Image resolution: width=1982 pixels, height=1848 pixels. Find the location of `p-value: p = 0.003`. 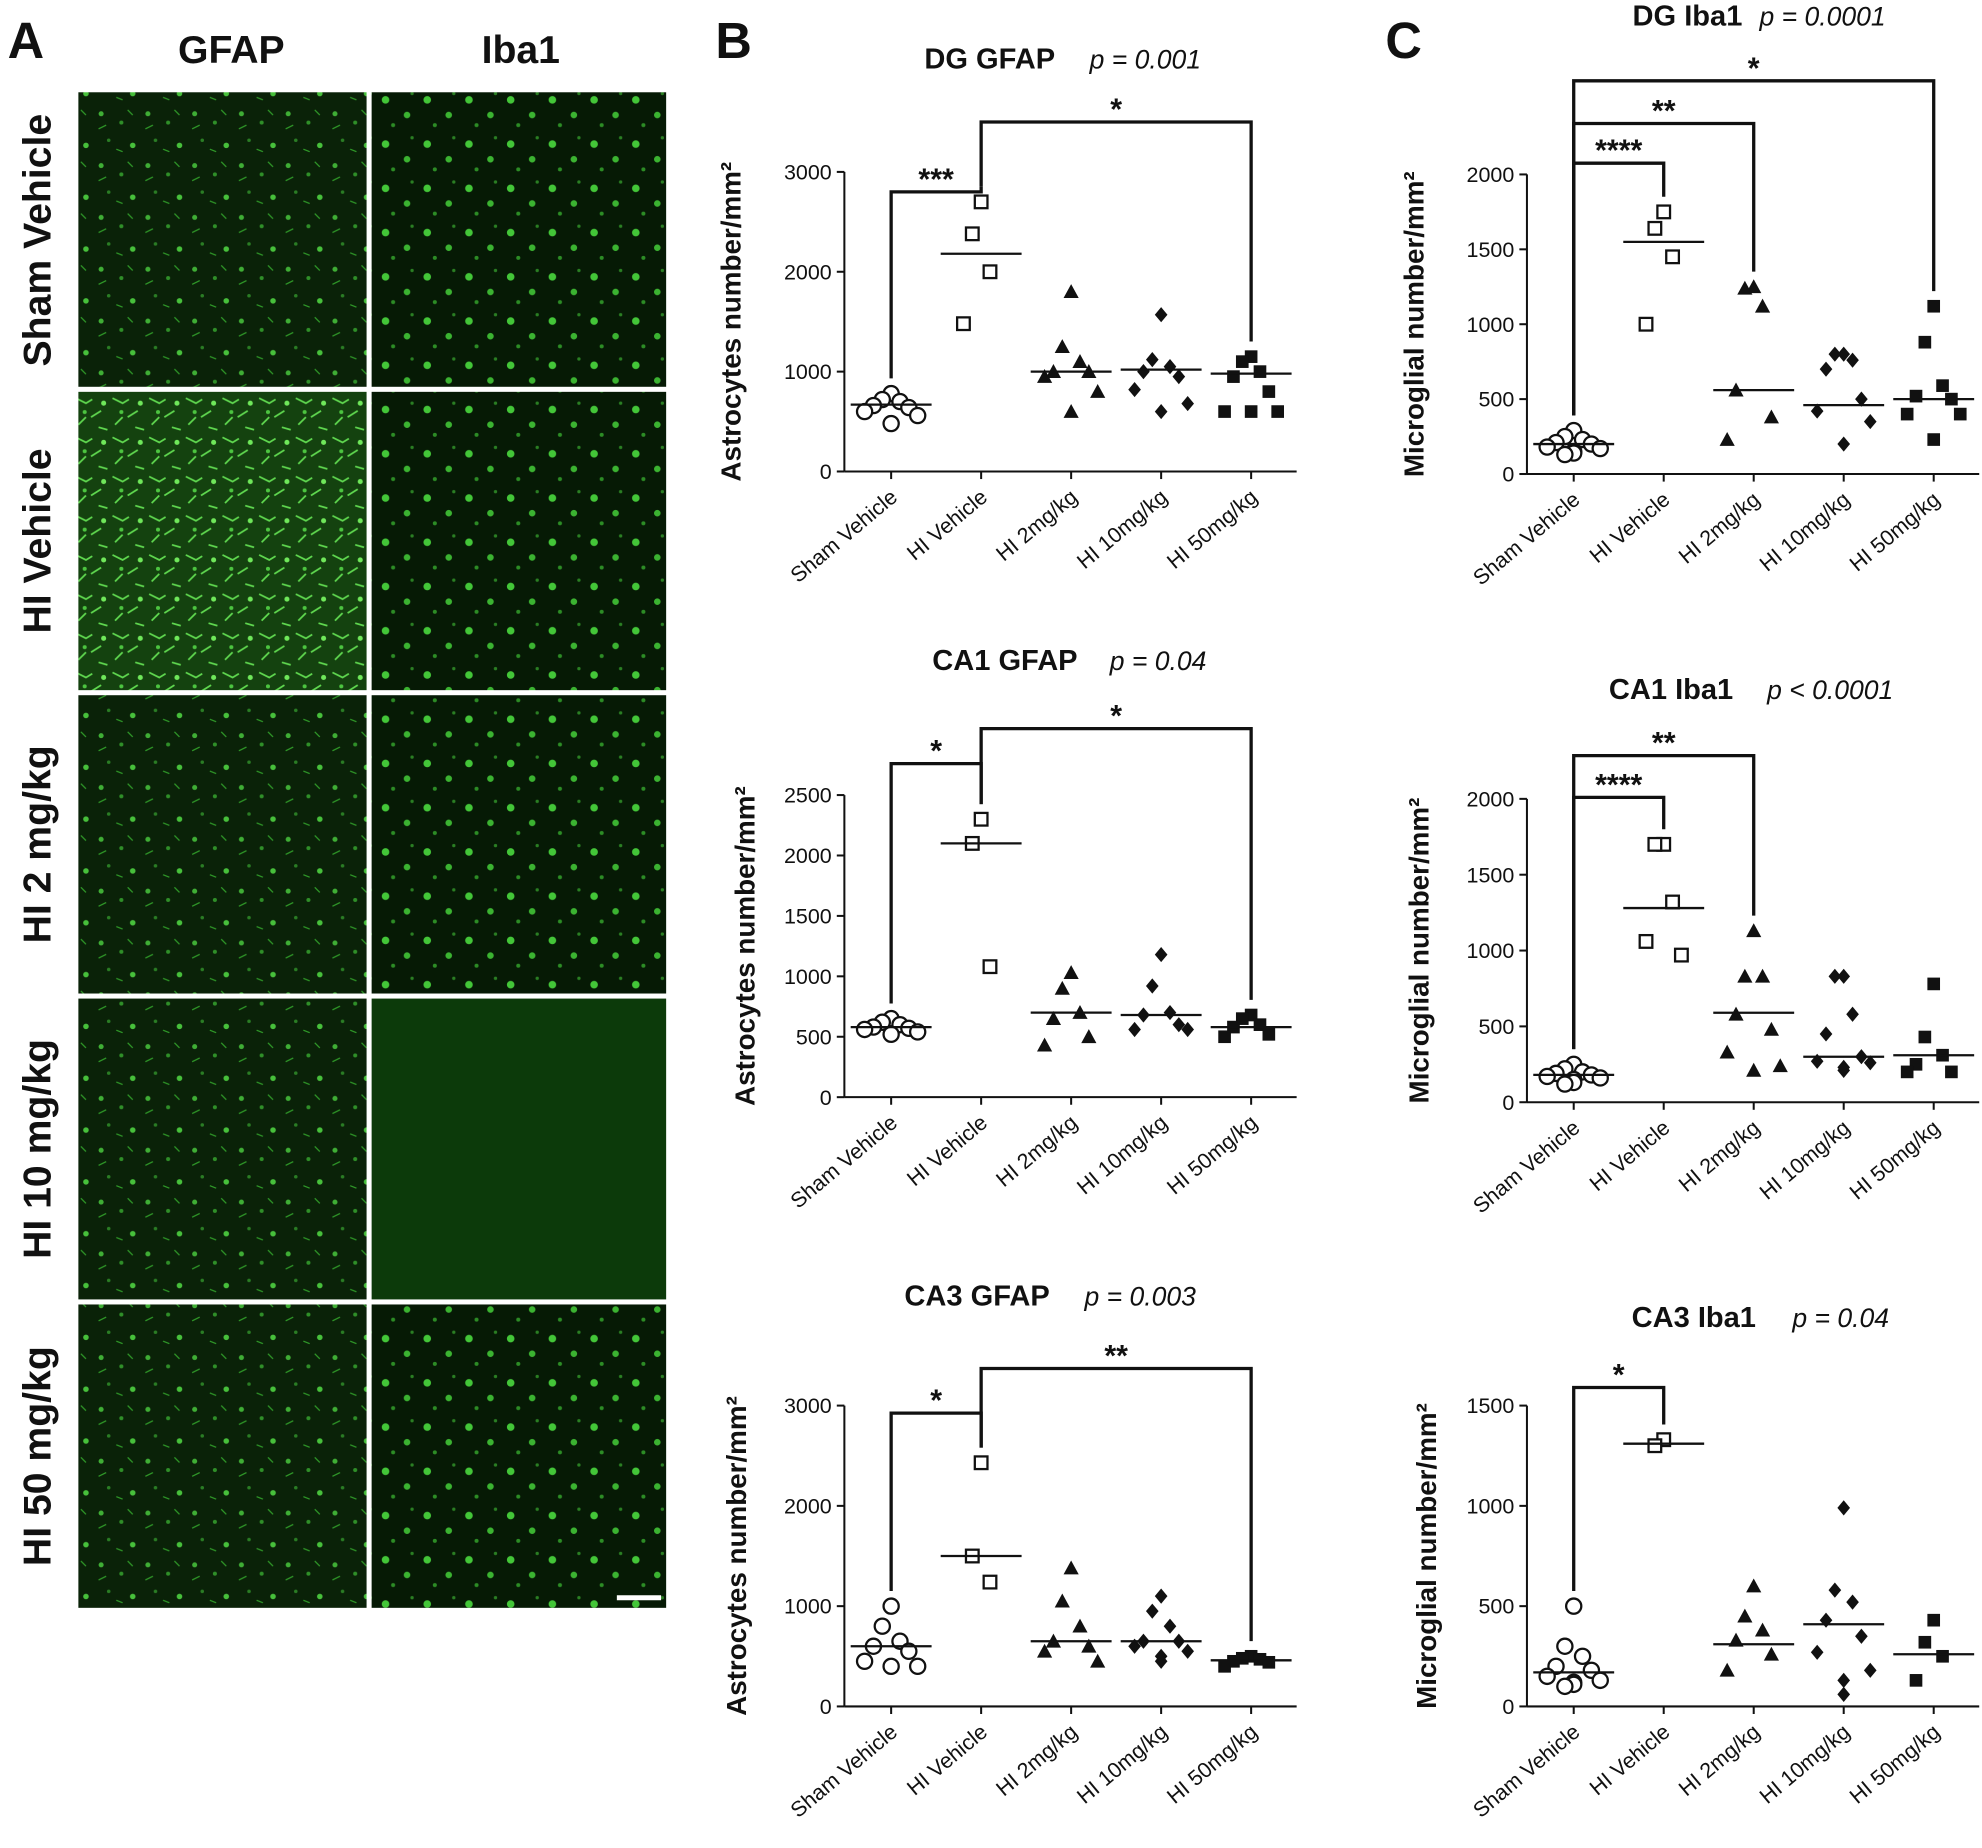

p-value: p = 0.003 is located at coordinates (1140, 1297).